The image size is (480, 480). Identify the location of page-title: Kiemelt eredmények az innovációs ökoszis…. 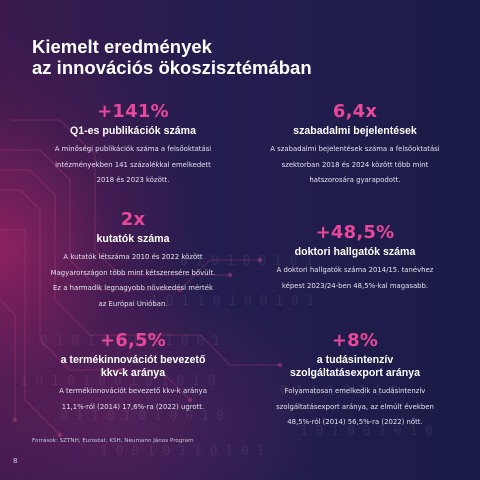
(232, 57).